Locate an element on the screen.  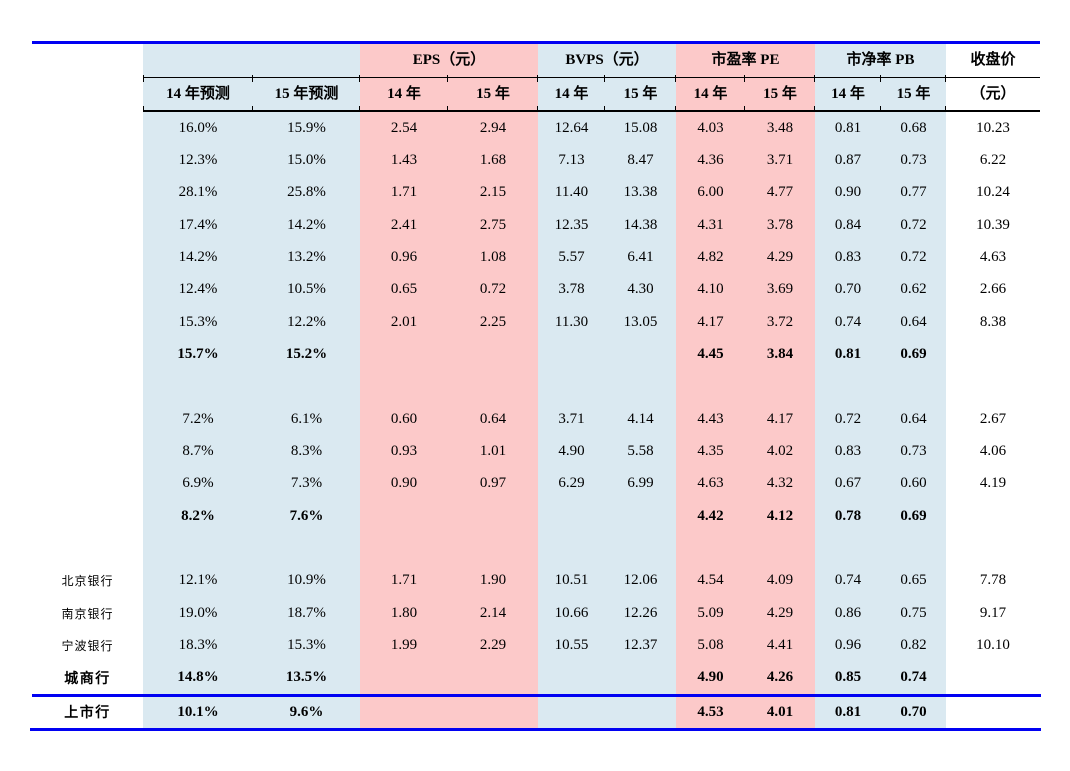
col-header-forecast-15: 15 年预测 is located at coordinates (306, 94).